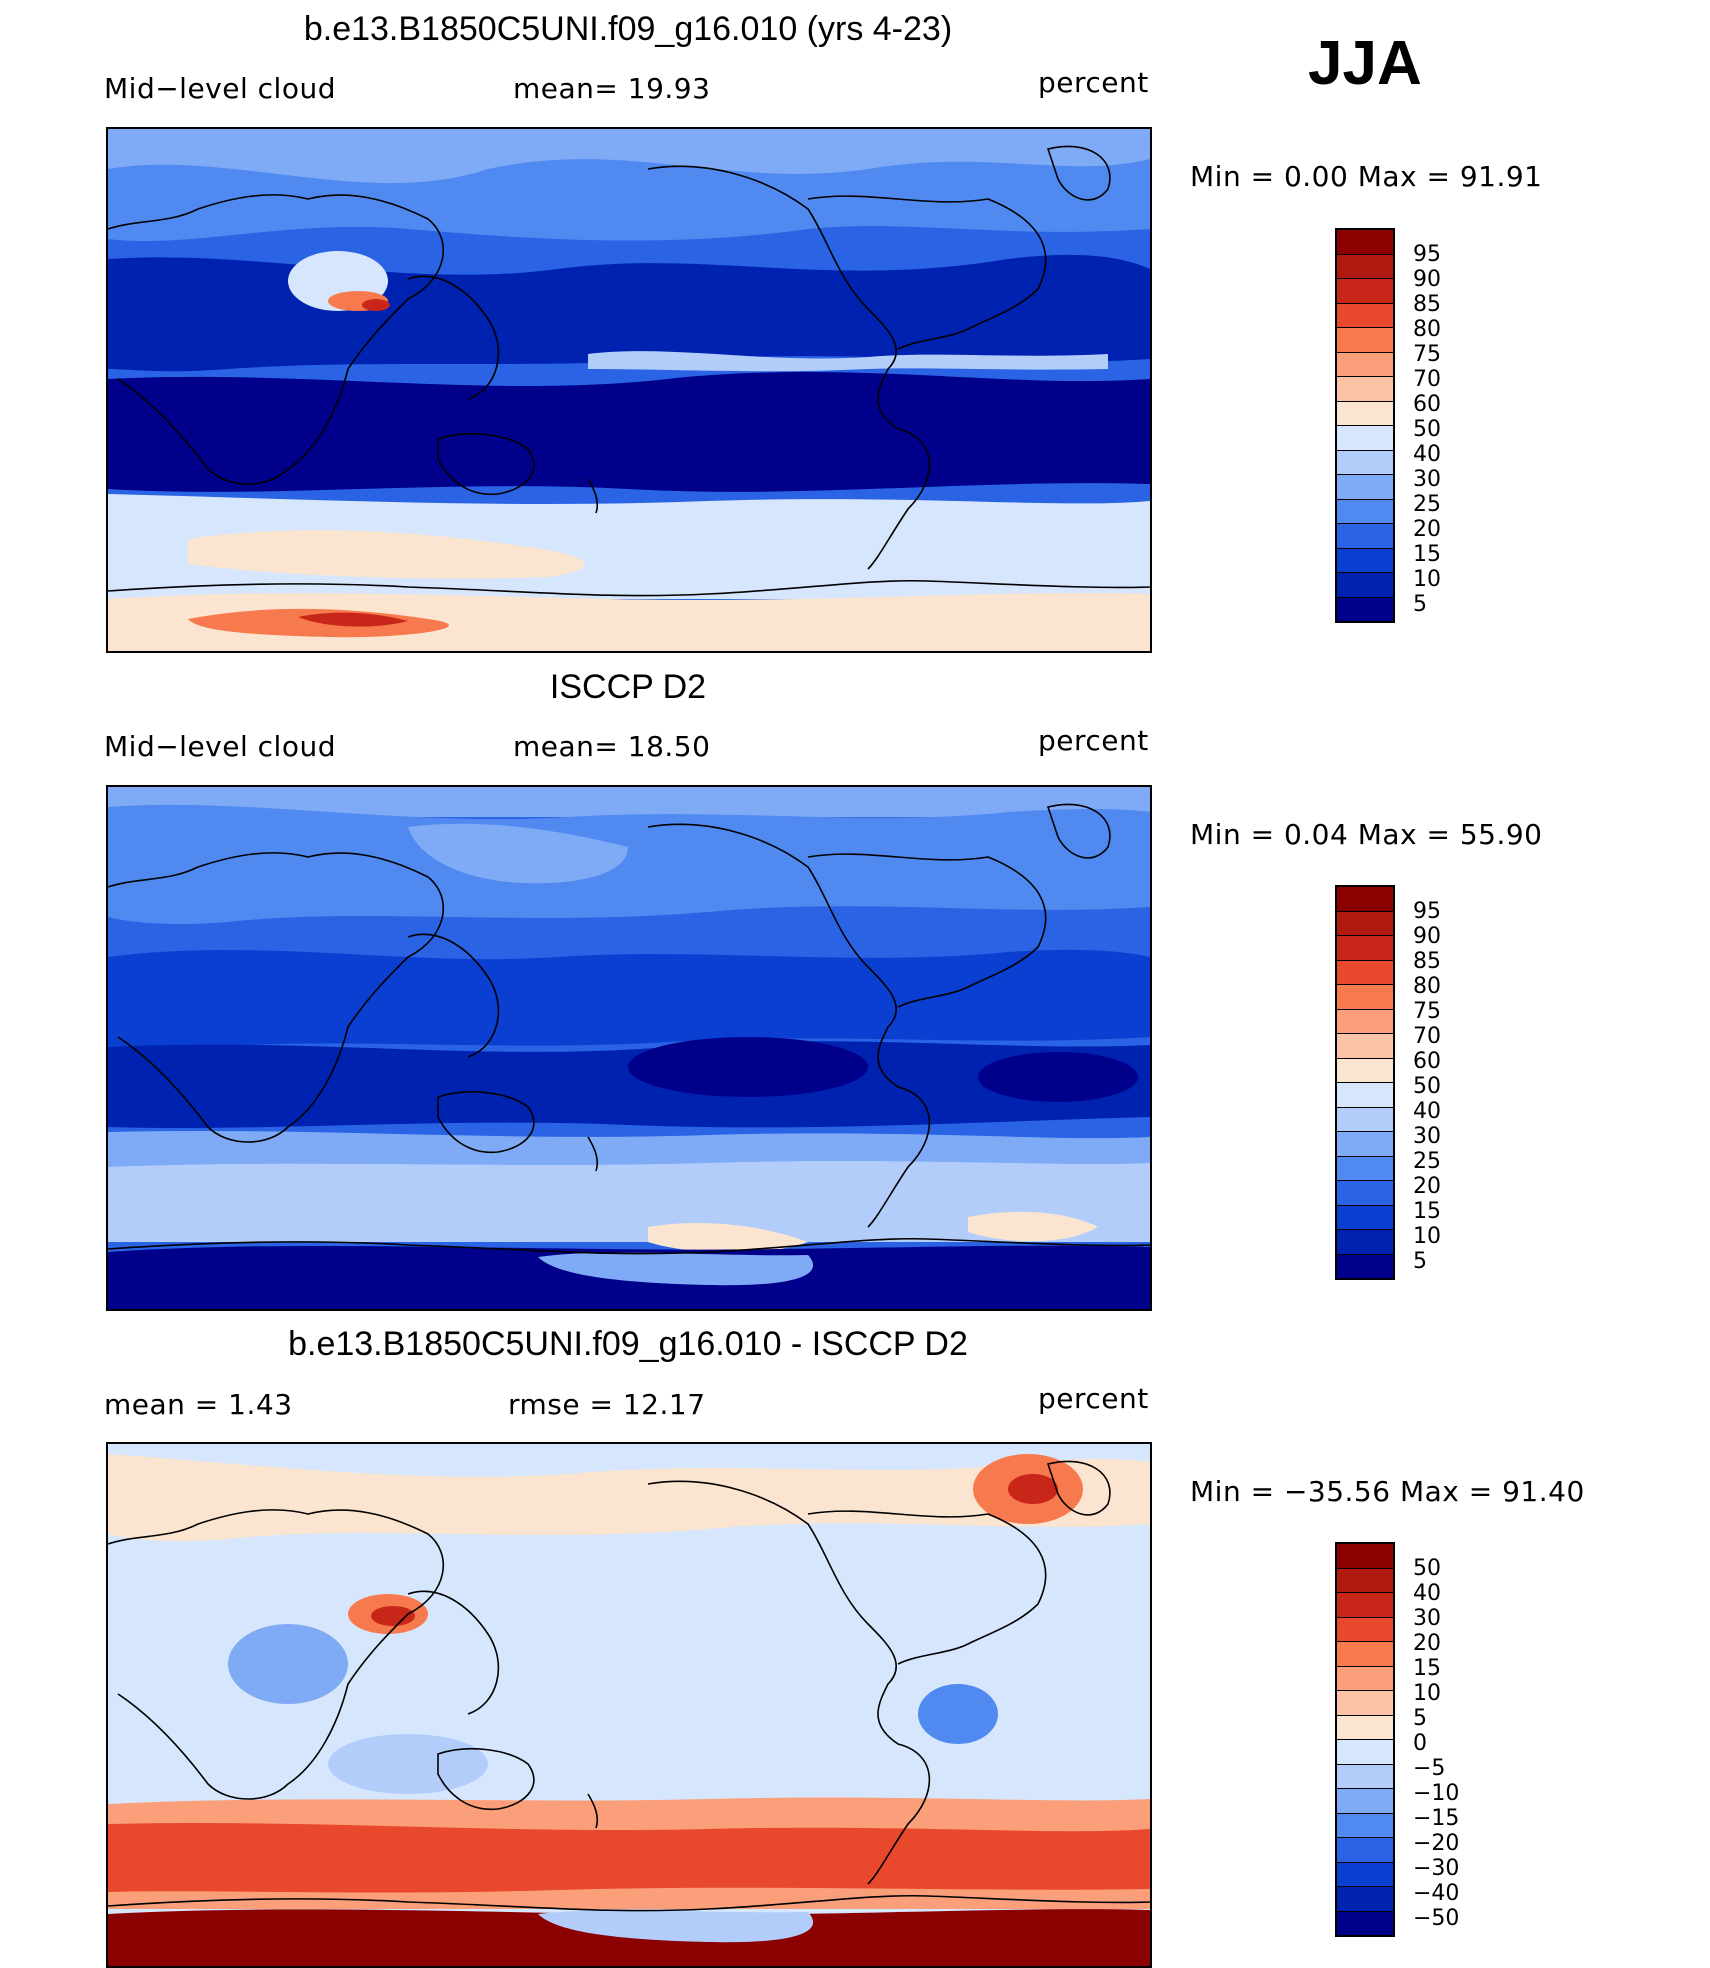 The width and height of the screenshot is (1710, 1968). I want to click on colorbar-label: 80, so click(1427, 986).